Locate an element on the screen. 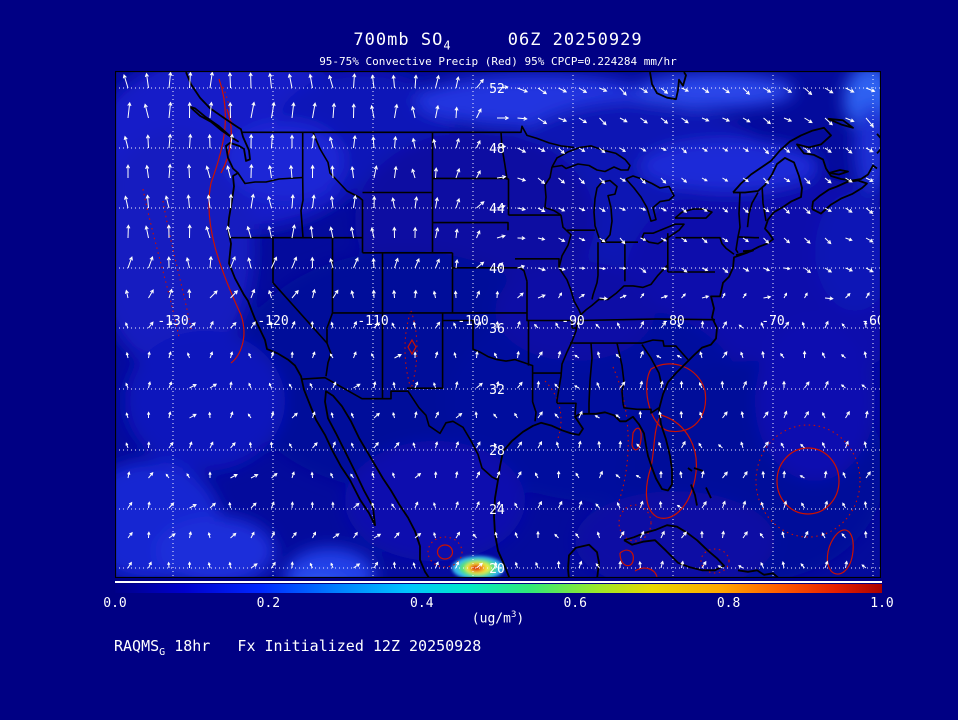  colorbar-tick-label: 0.8 is located at coordinates (728, 603).